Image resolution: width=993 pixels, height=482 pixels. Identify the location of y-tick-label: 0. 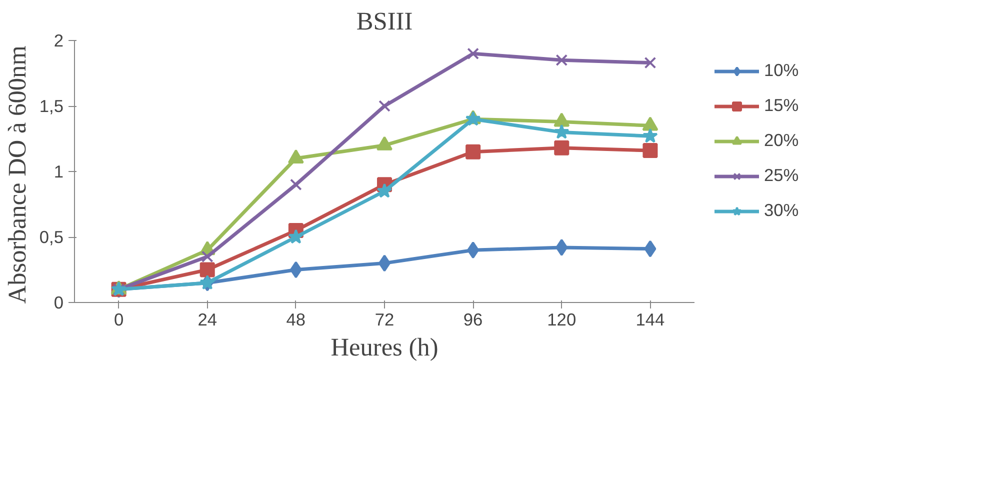
(59, 302).